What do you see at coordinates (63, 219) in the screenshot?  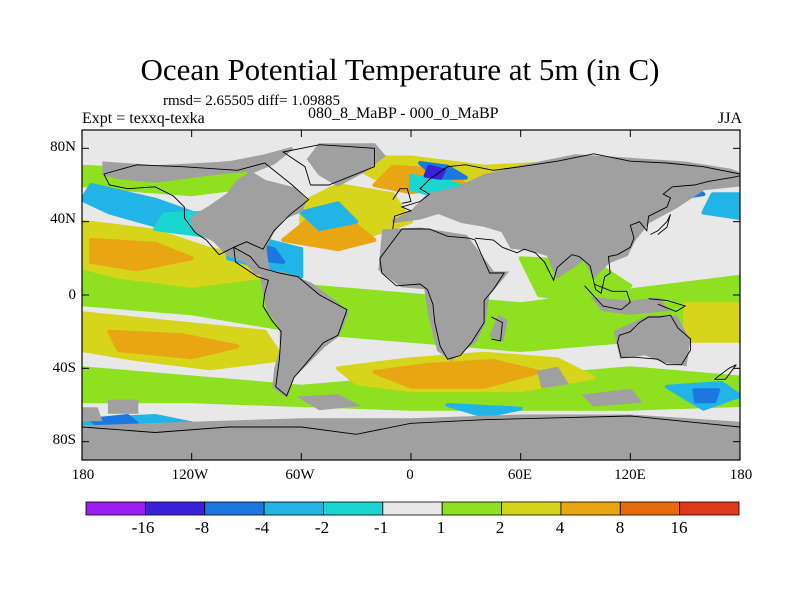 I see `lat-label-40n: 40N` at bounding box center [63, 219].